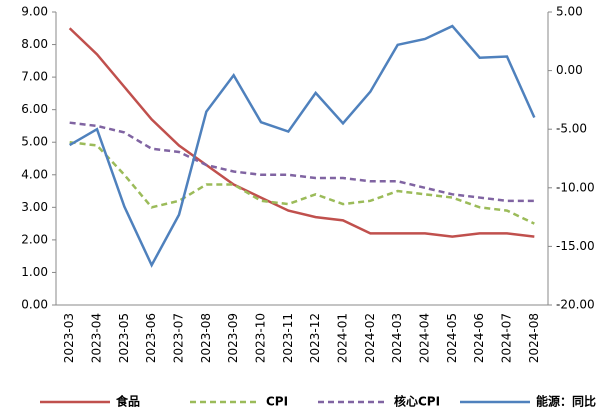 The image size is (609, 418). Describe the element at coordinates (124, 338) in the screenshot. I see `x-tick-label: 2023-05` at that location.